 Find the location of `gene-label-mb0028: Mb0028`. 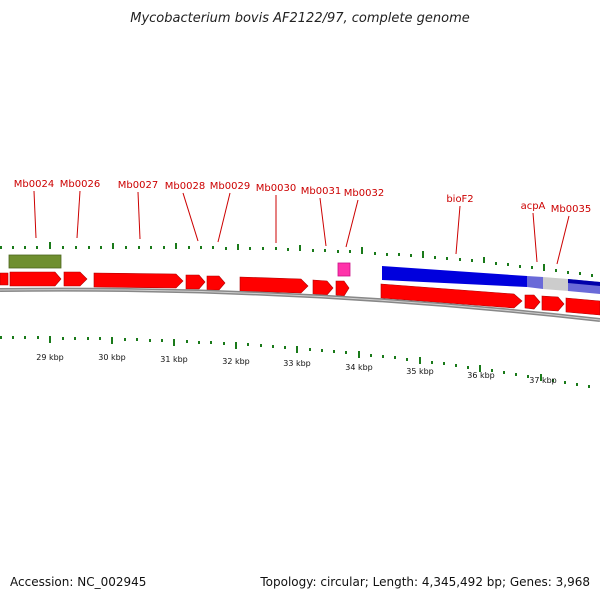

gene-label-mb0028: Mb0028 is located at coordinates (185, 211).